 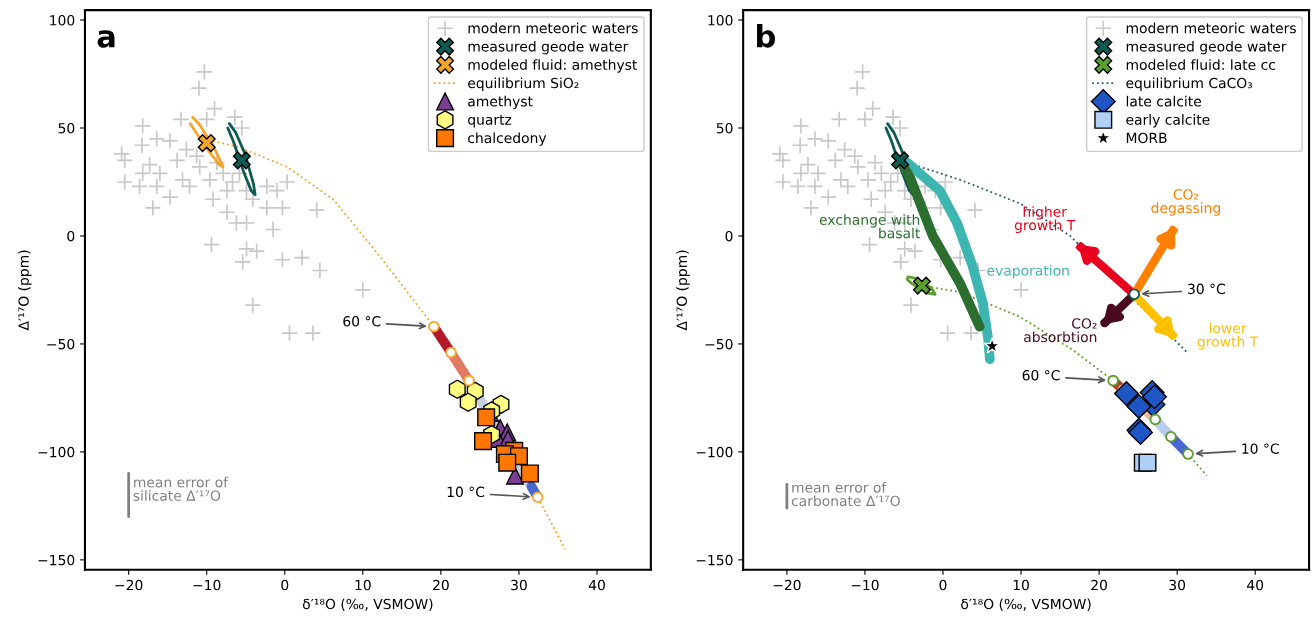 What do you see at coordinates (523, 84) in the screenshot?
I see `legend-label: equilibrium SiO₂` at bounding box center [523, 84].